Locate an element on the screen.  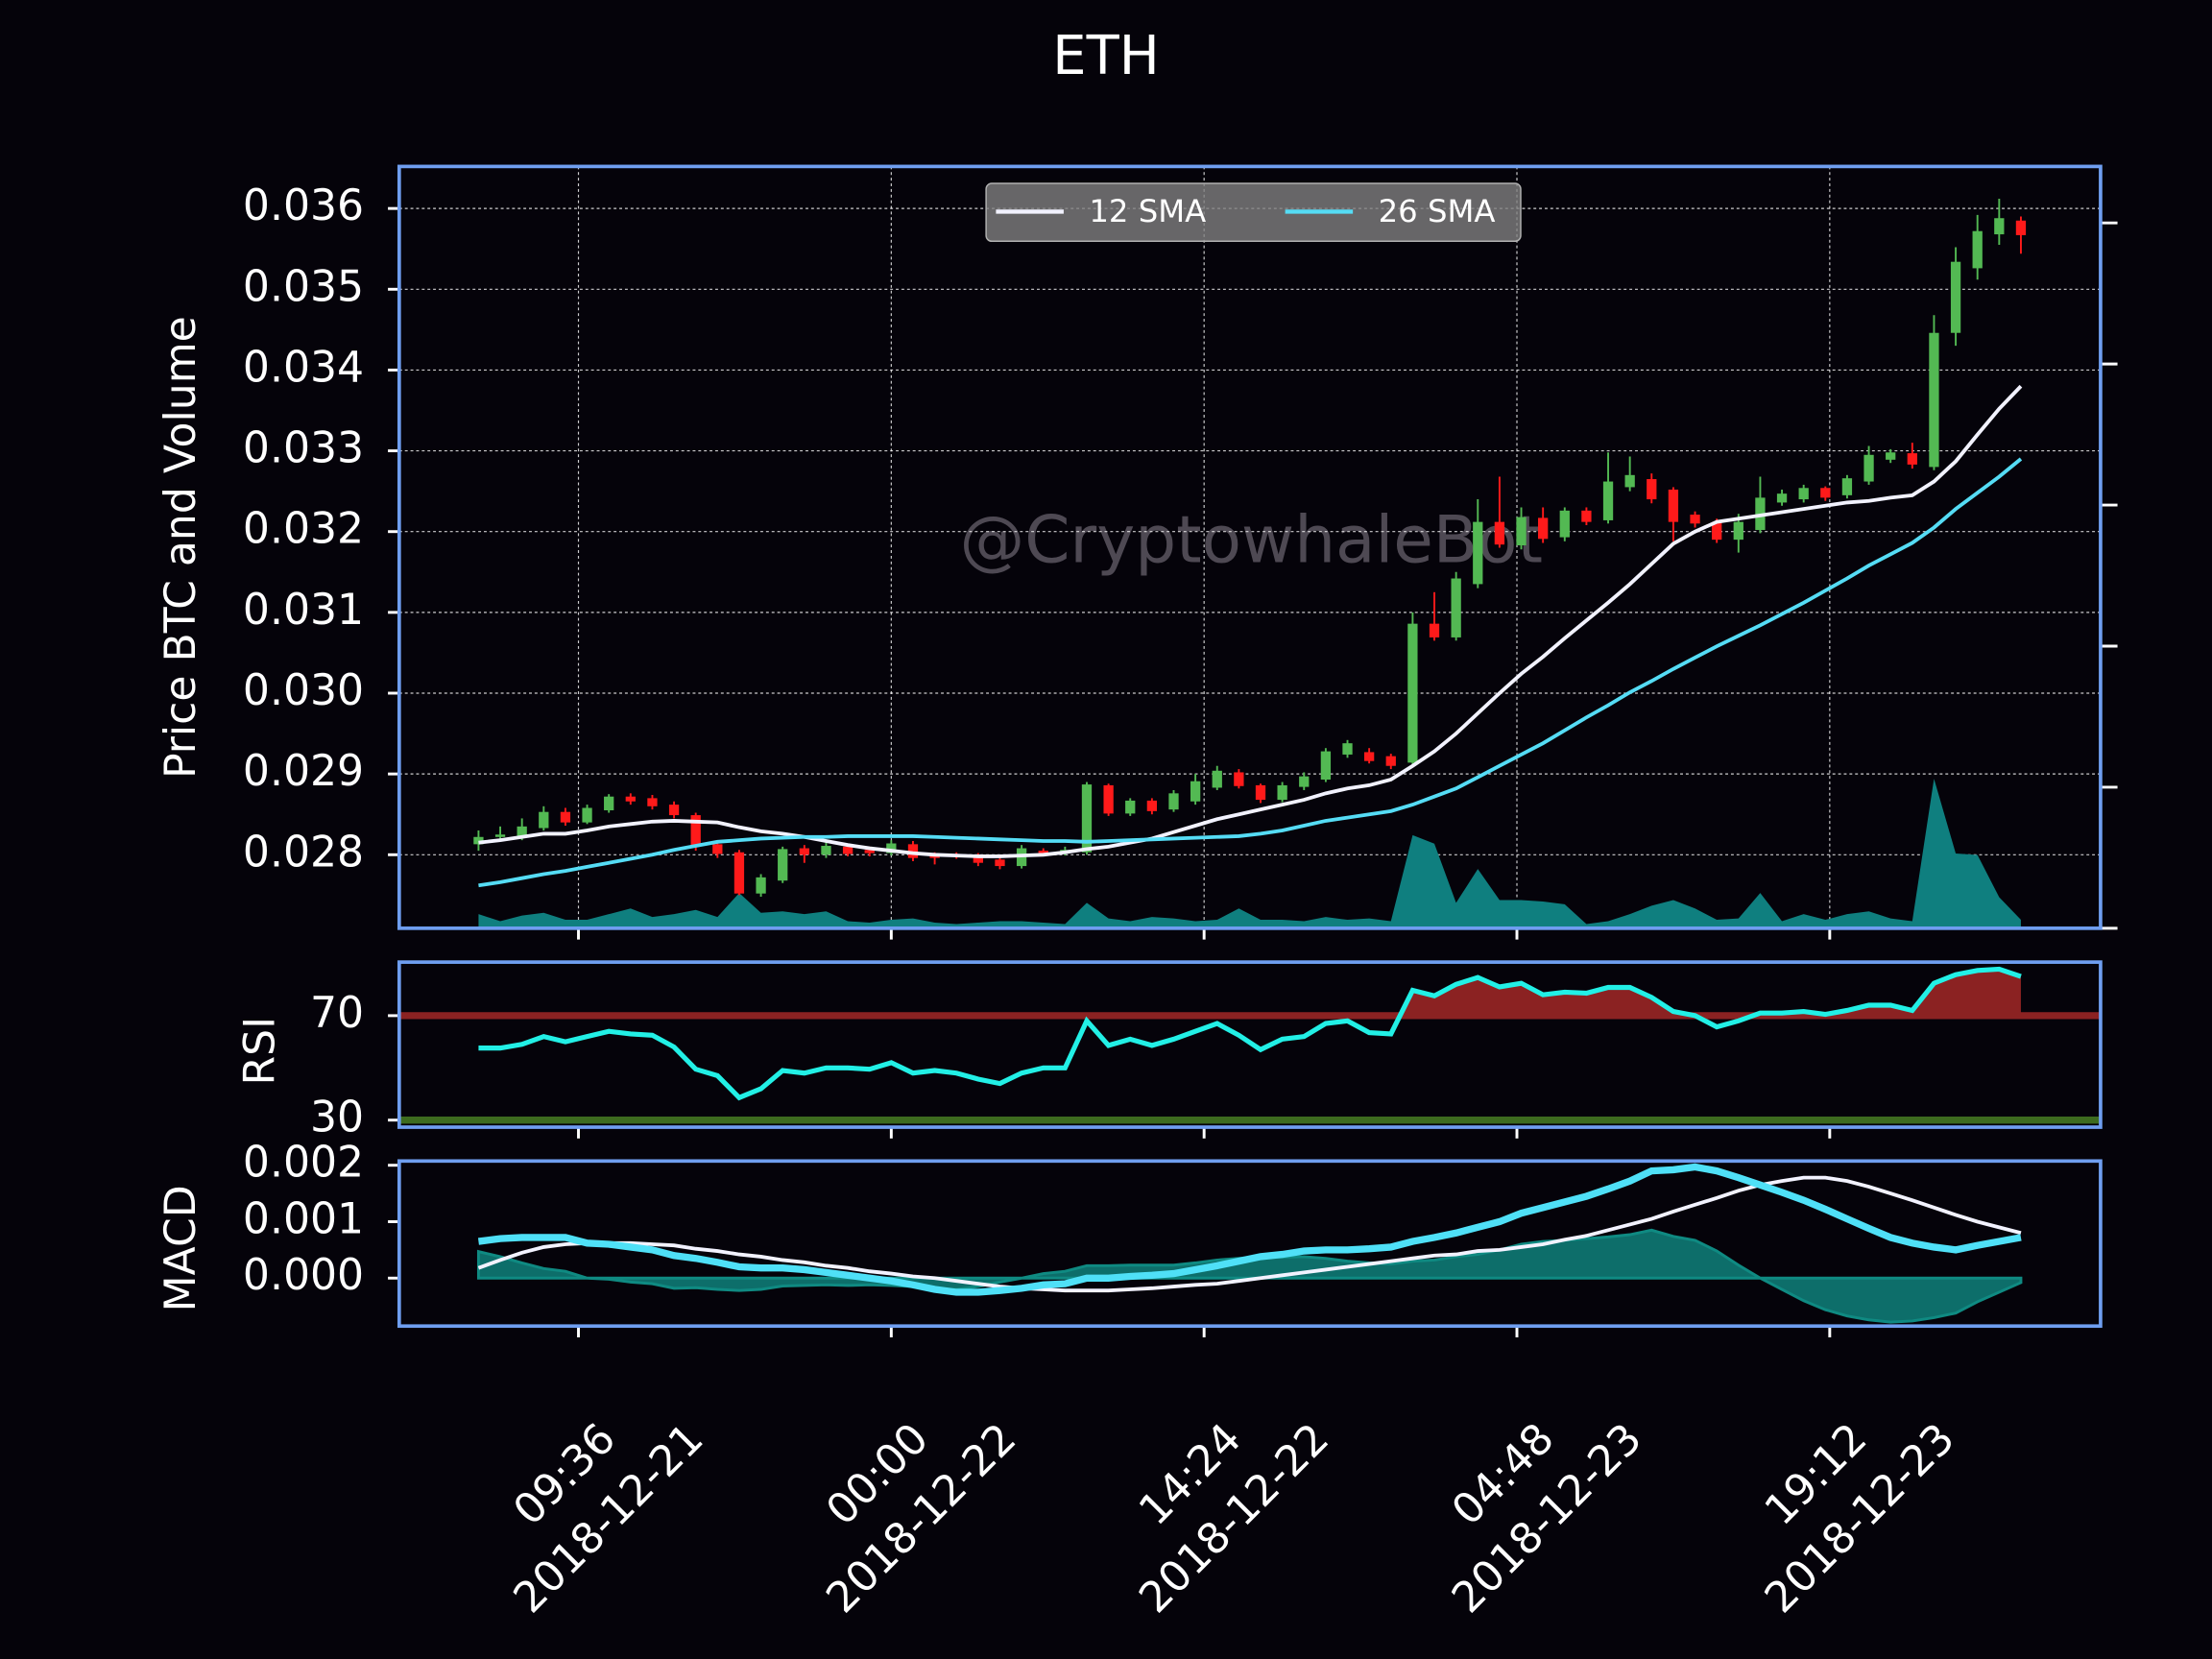
y-tick-label: 0.030 is located at coordinates (303, 690).